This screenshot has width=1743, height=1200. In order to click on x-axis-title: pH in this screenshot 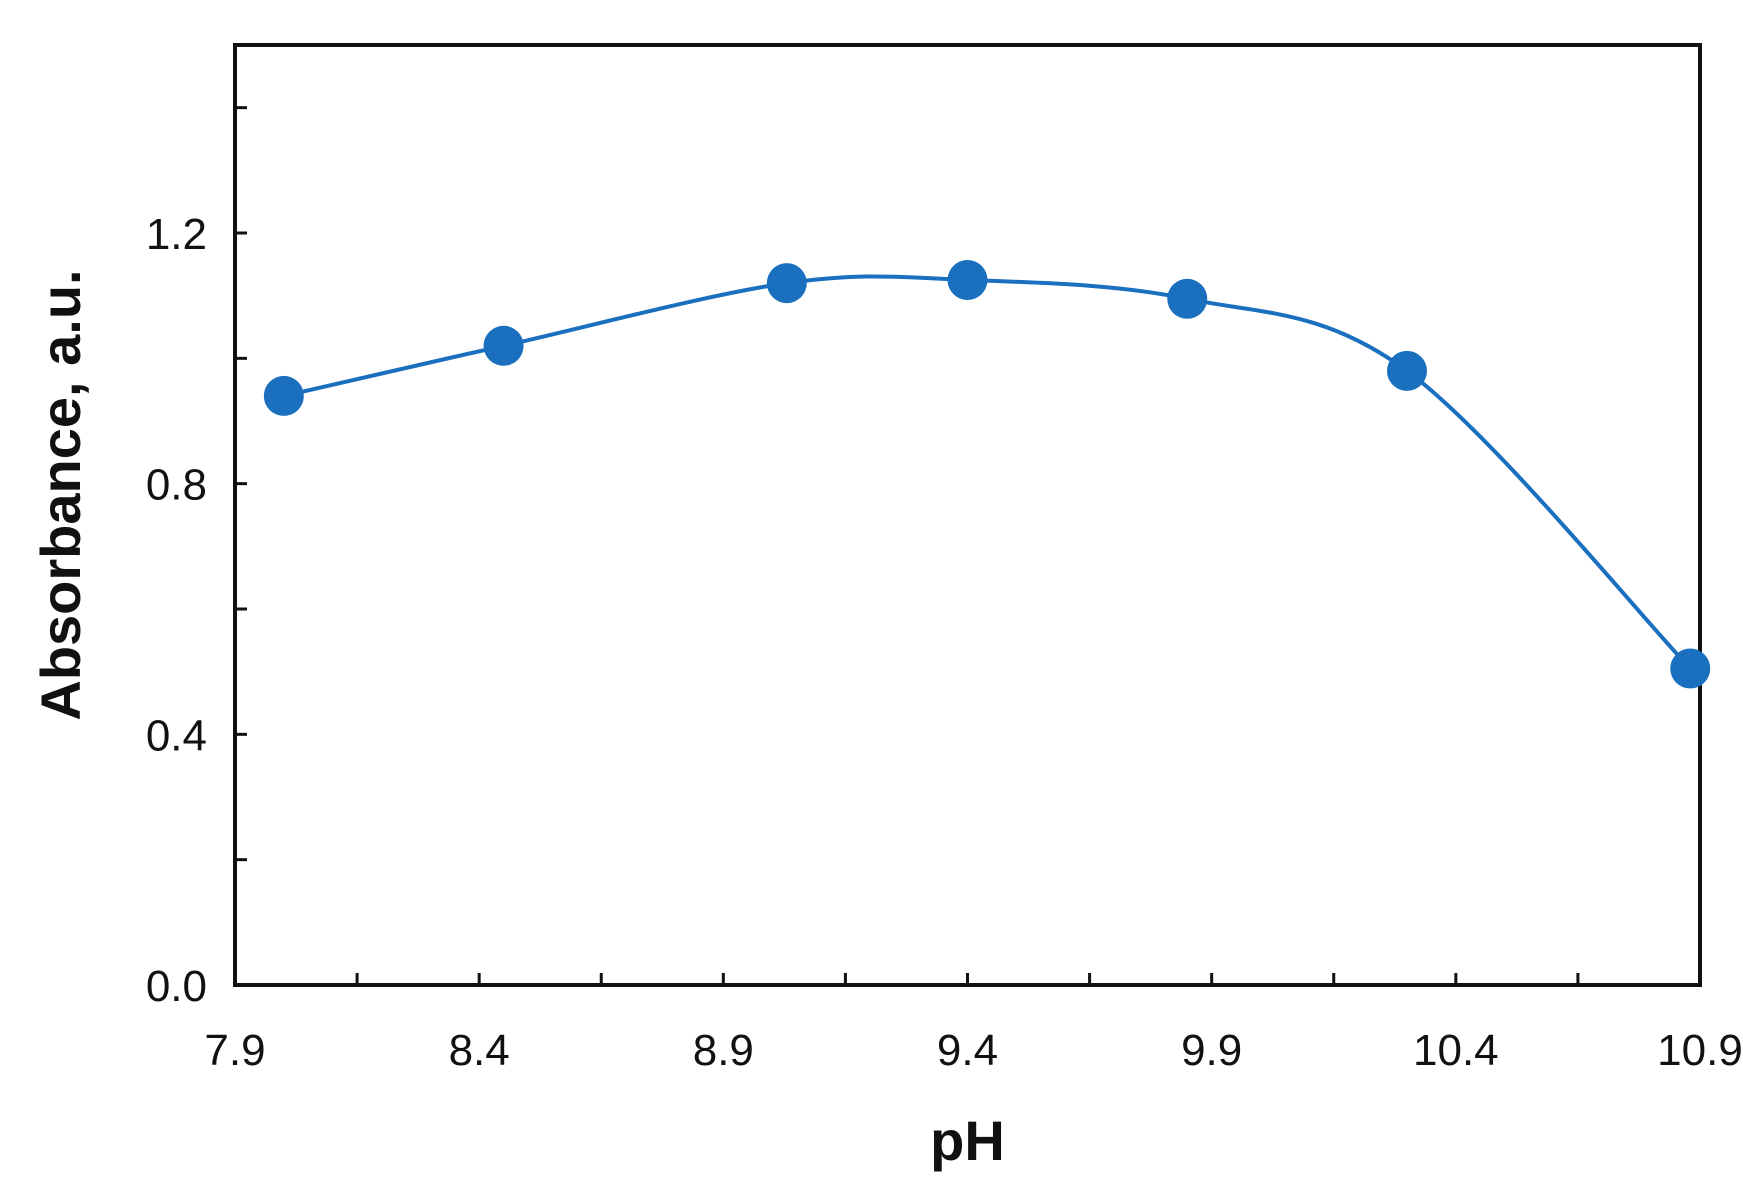, I will do `click(967, 1140)`.